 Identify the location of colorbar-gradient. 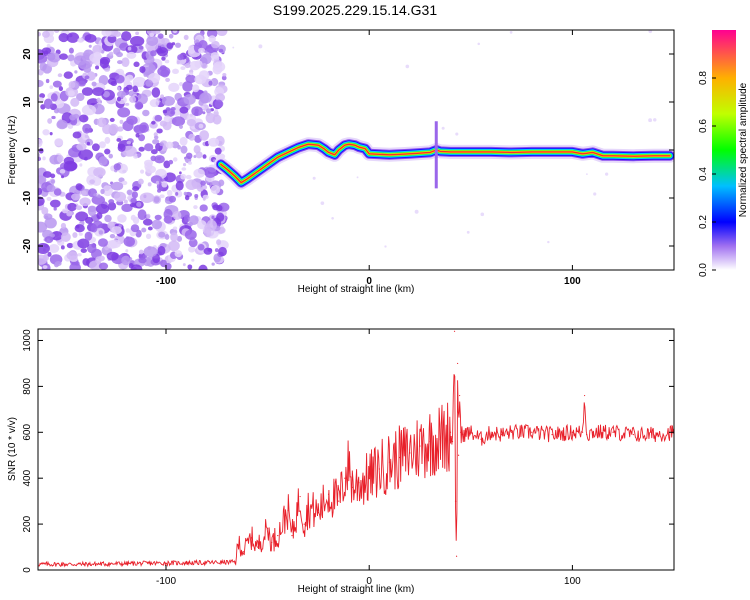
(724, 150).